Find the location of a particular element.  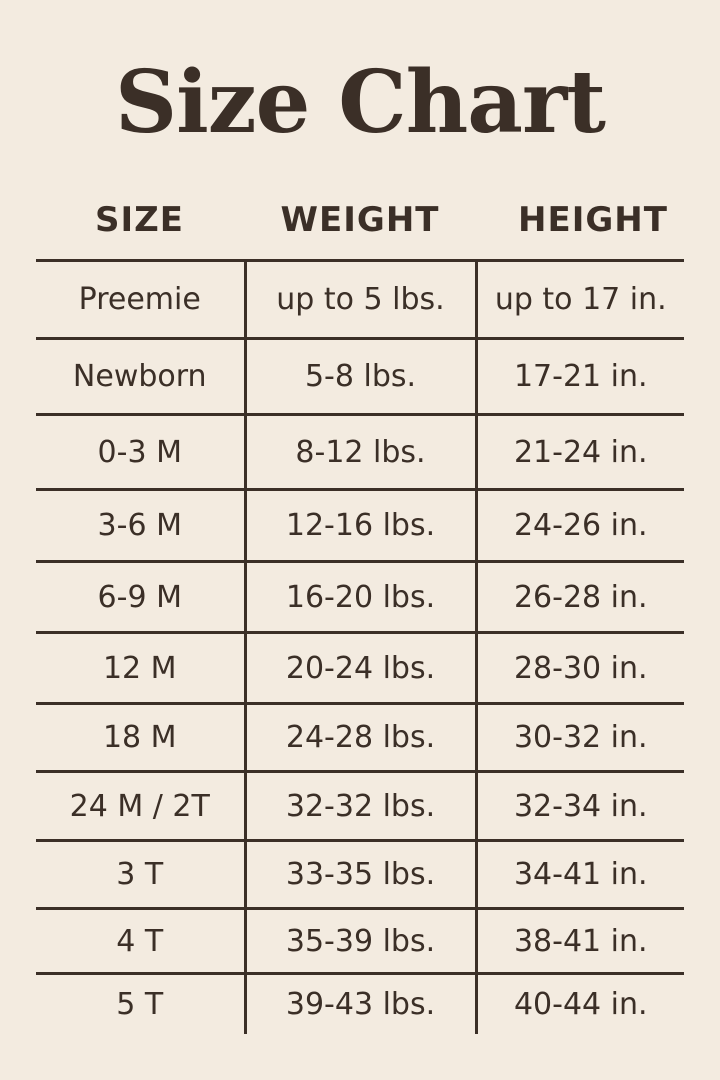

cell-size: 6-9 M is located at coordinates (141, 596).